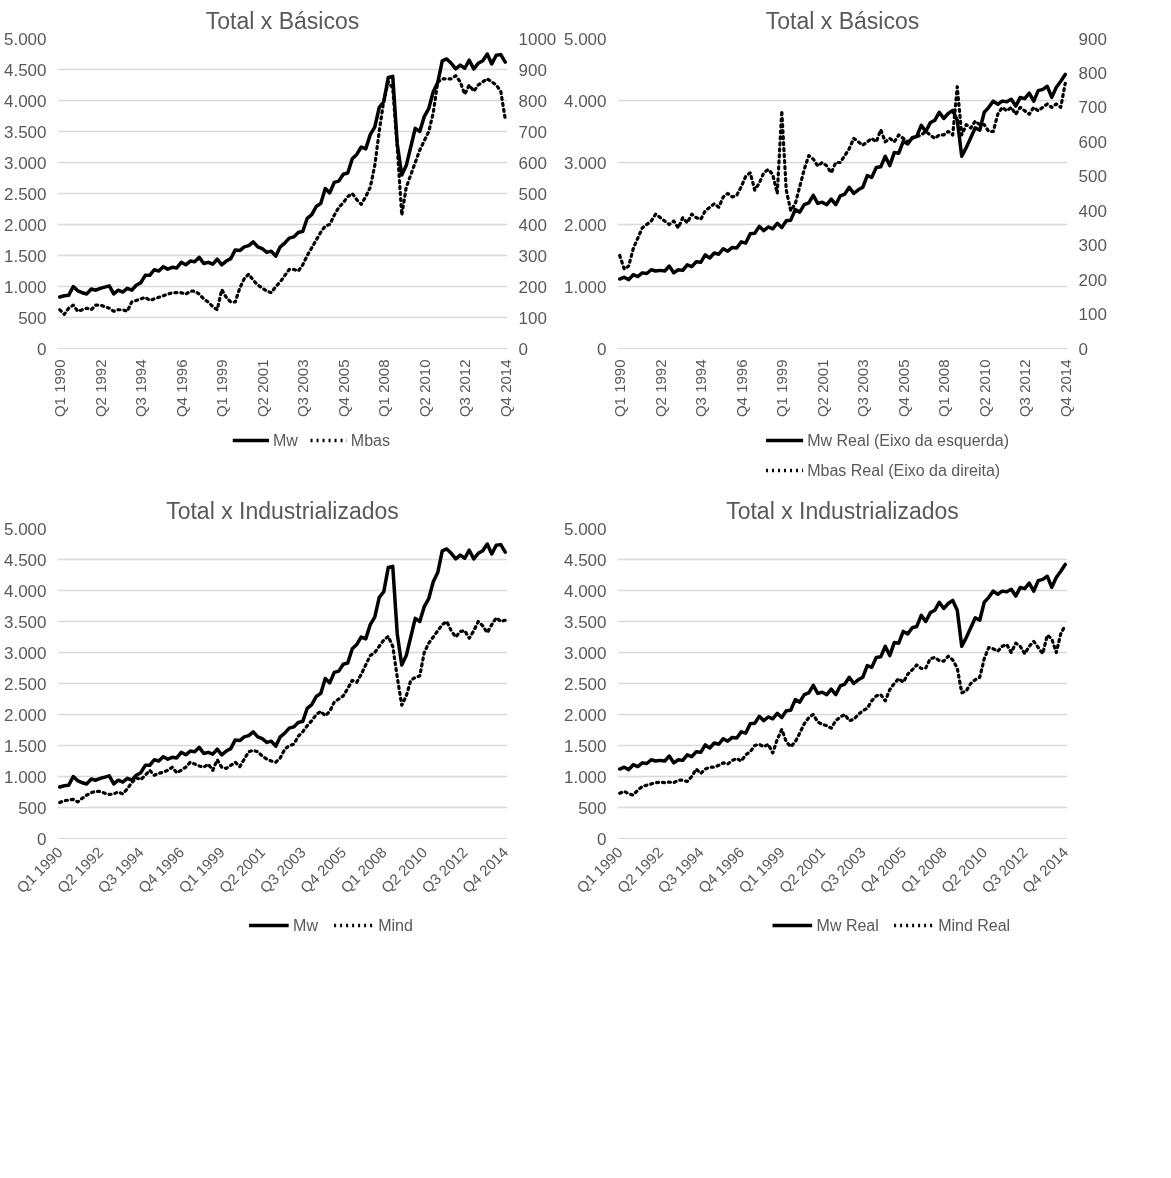  What do you see at coordinates (370, 440) in the screenshot?
I see `legend-label: Mbas` at bounding box center [370, 440].